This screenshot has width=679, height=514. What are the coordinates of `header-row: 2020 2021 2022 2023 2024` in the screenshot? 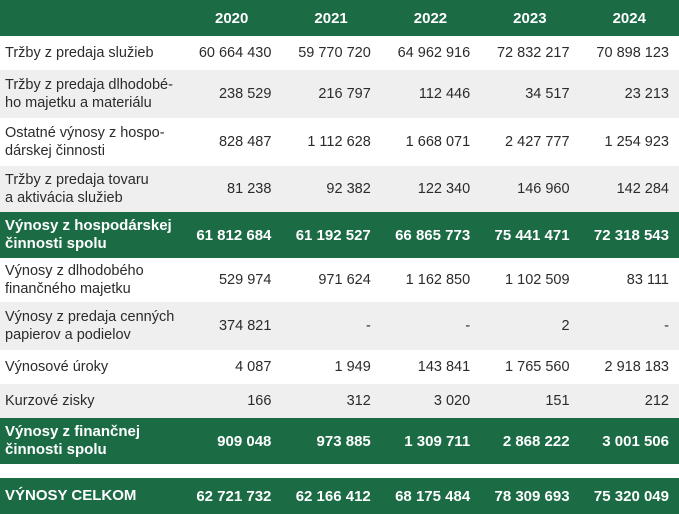 It's located at (339, 18).